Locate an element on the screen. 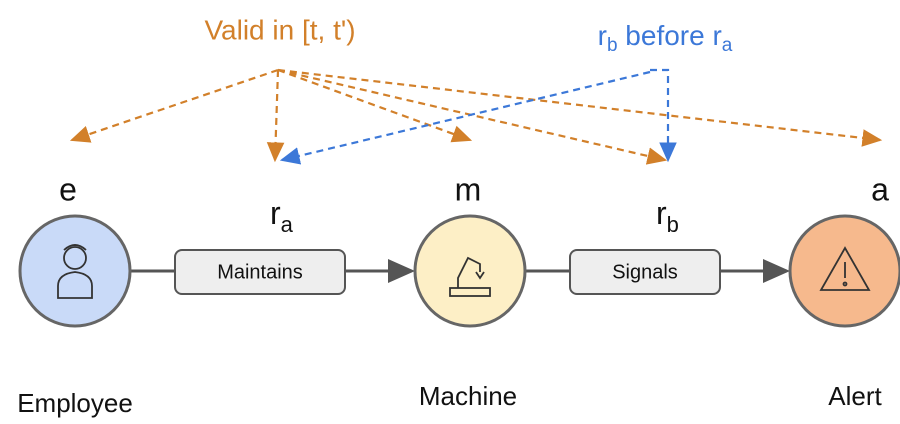  subscript: b is located at coordinates (673, 224).